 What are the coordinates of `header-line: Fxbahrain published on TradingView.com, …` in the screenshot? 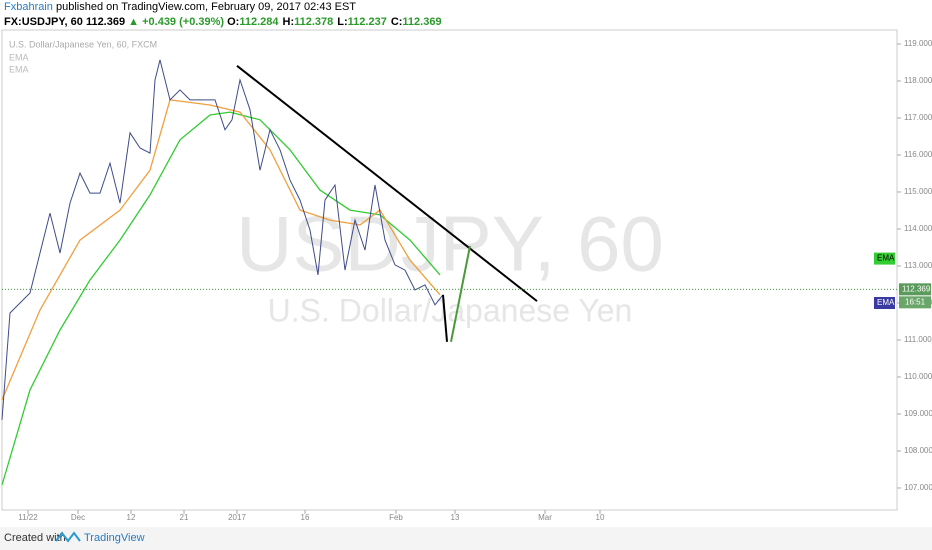 It's located at (180, 7).